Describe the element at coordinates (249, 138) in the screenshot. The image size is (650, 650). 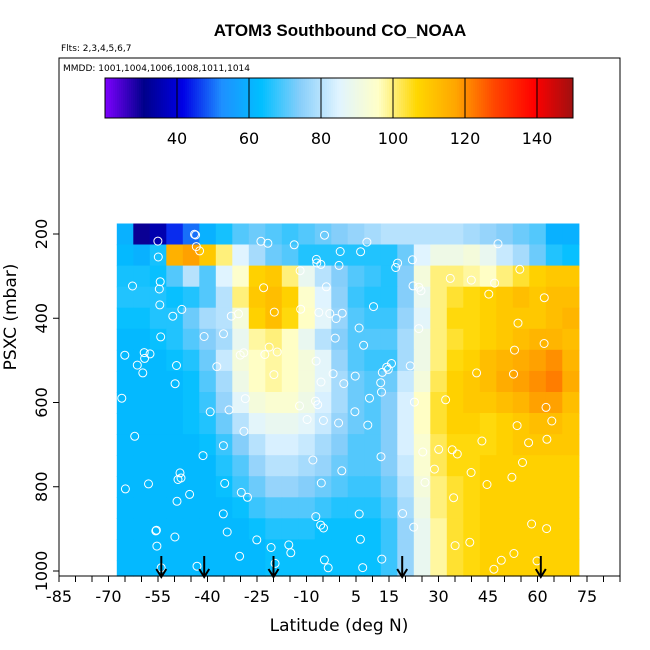
I see `colorbar-tick-label: 60` at that location.